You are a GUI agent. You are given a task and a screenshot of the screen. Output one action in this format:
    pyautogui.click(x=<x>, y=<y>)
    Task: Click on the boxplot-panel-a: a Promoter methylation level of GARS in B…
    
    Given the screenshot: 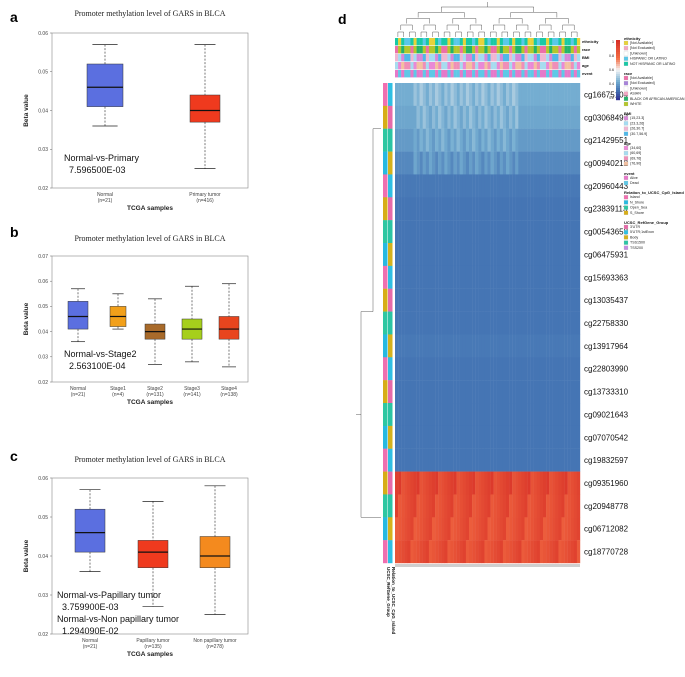 What is the action you would take?
    pyautogui.click(x=129, y=110)
    